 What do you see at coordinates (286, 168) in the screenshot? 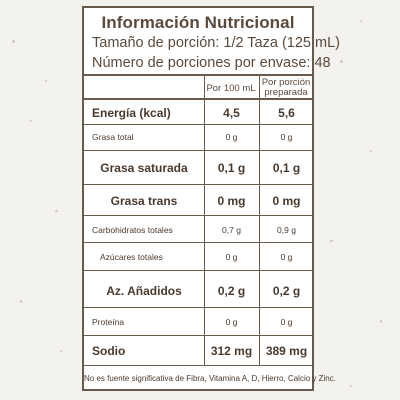
I see `saturated-fat-per-portion: 0,1 g` at bounding box center [286, 168].